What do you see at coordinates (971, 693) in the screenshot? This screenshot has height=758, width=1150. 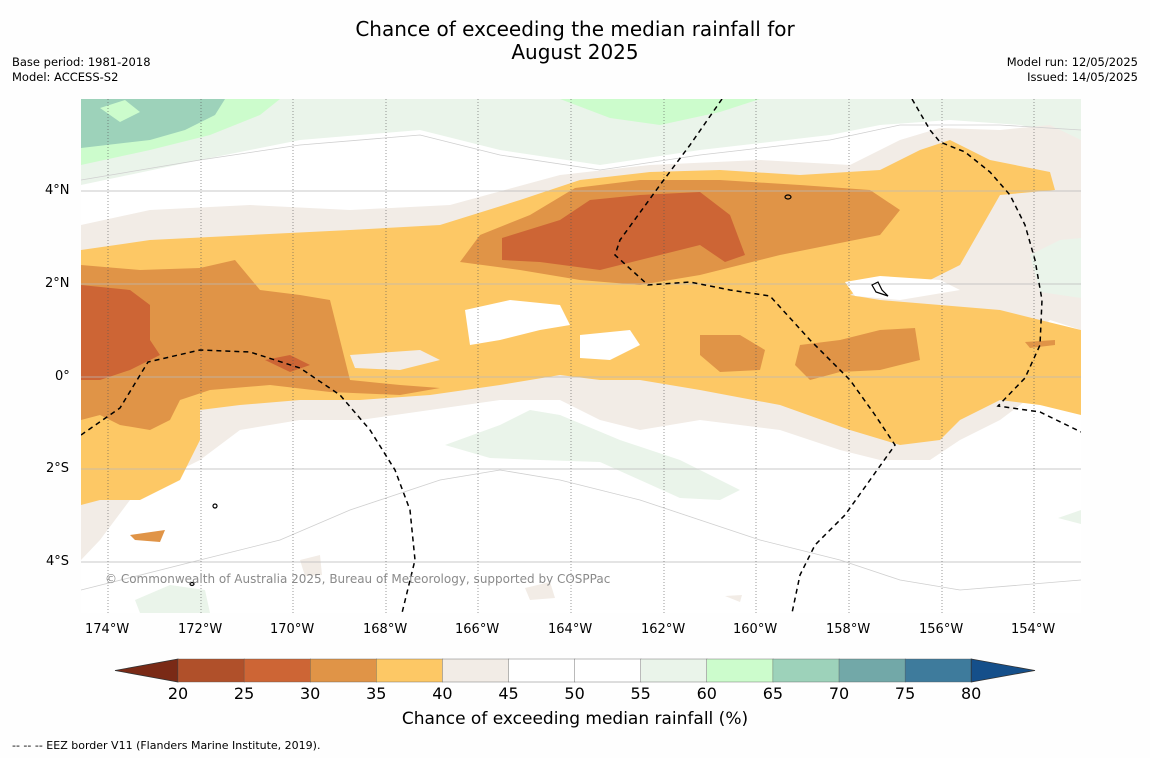 I see `colorbar-tick-label: 80` at bounding box center [971, 693].